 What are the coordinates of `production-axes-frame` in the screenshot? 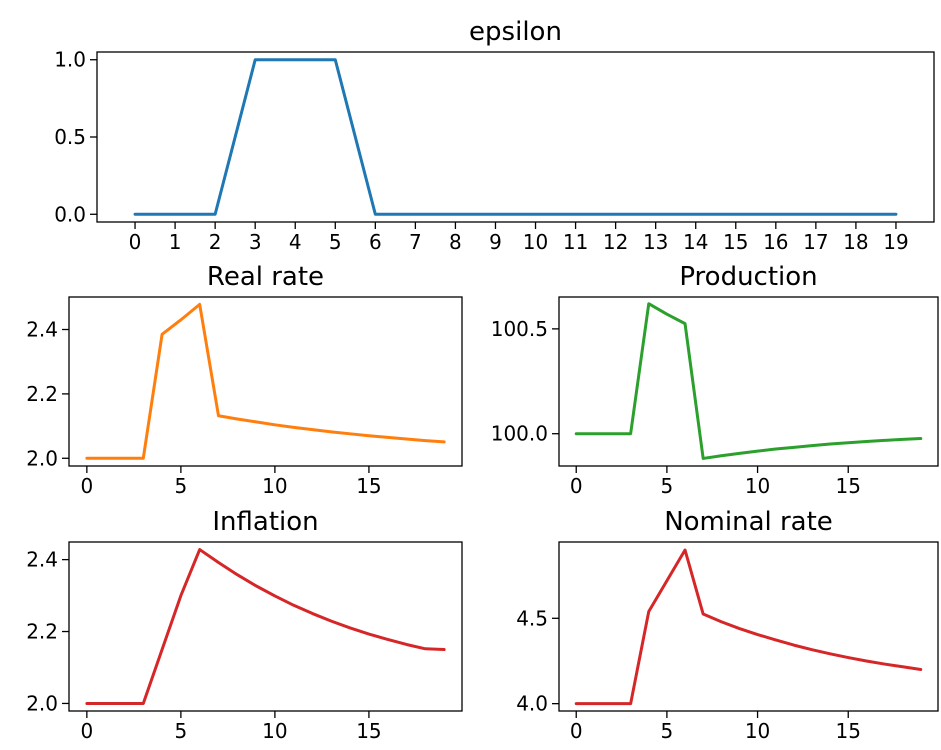 It's located at (748, 381).